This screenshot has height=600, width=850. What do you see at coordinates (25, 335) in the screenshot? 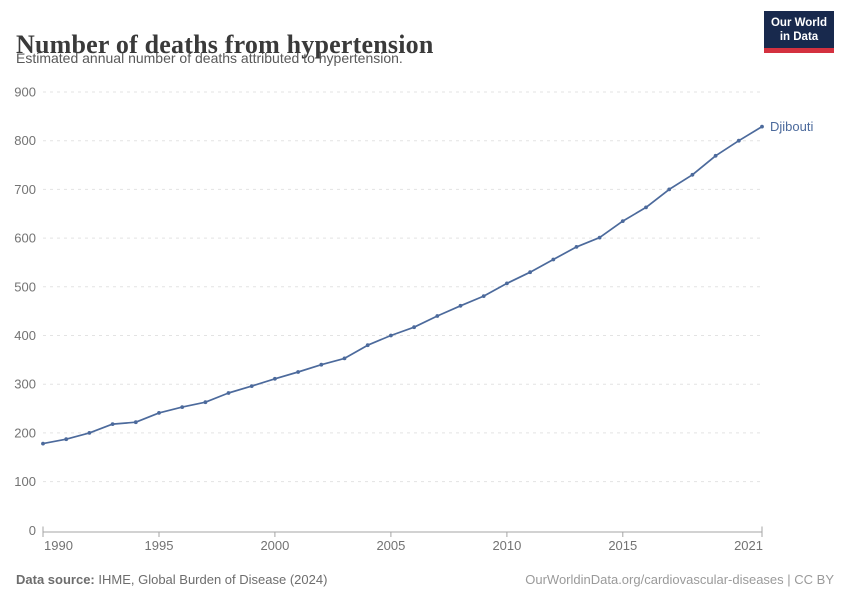
I see `y-tick-label: 400` at bounding box center [25, 335].